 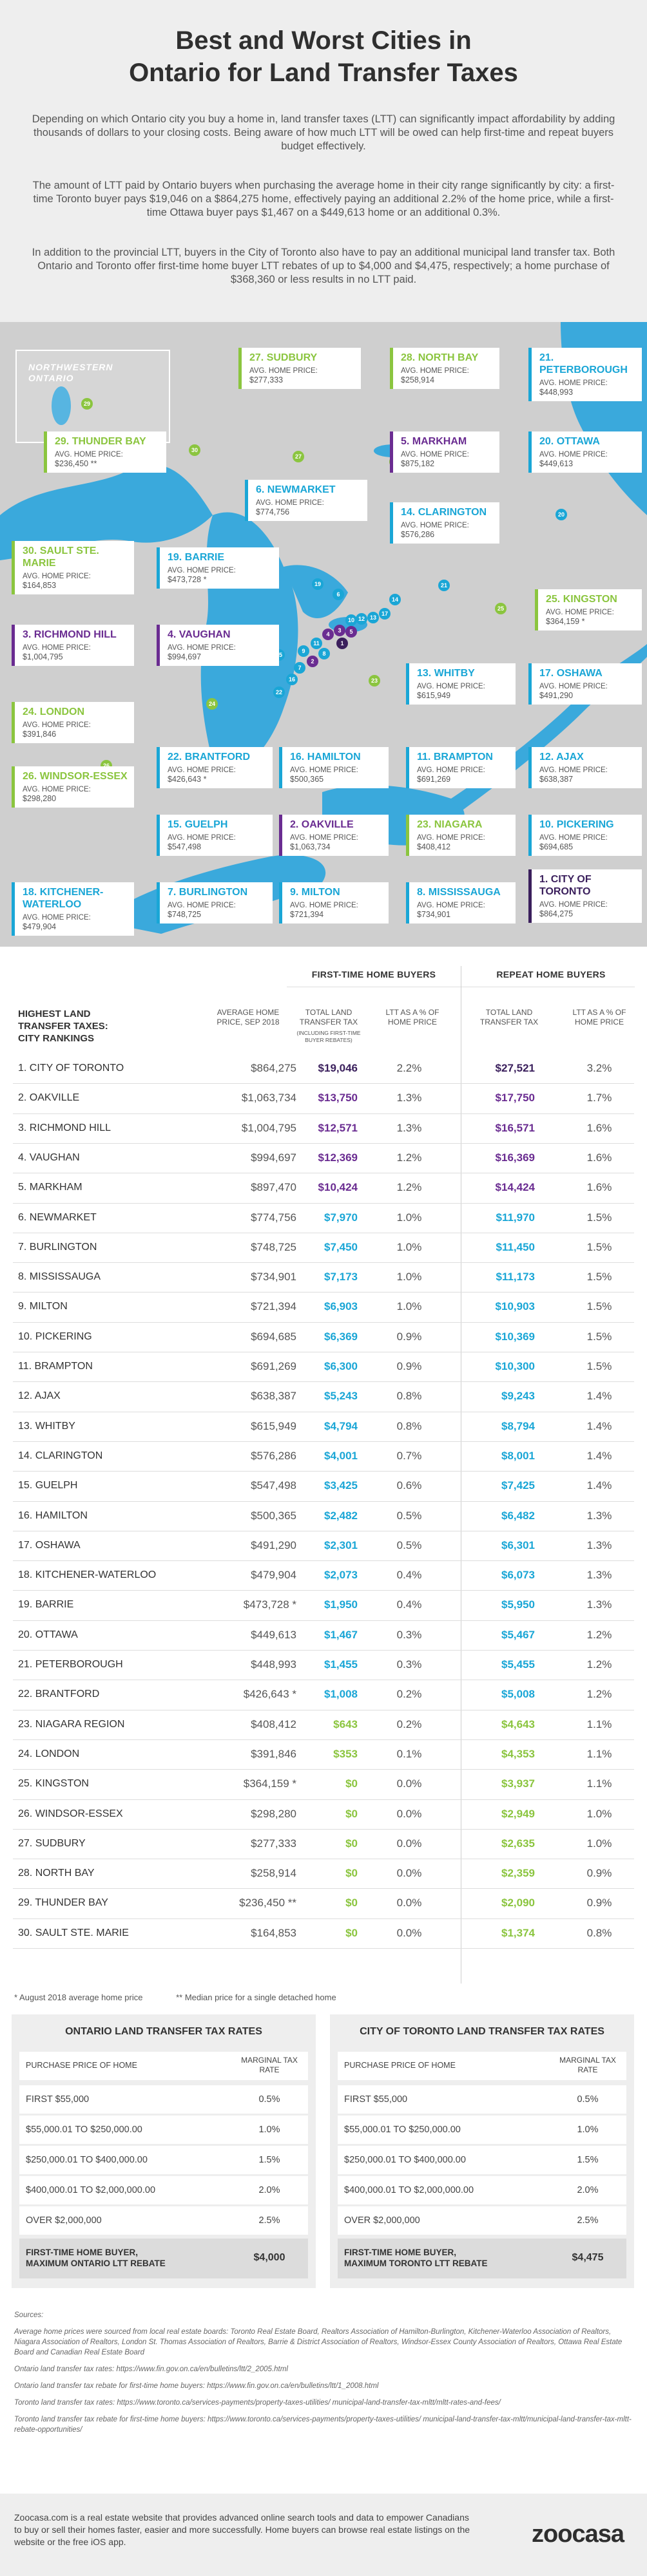 I want to click on cell-rppct: 3.2%, so click(x=599, y=1068).